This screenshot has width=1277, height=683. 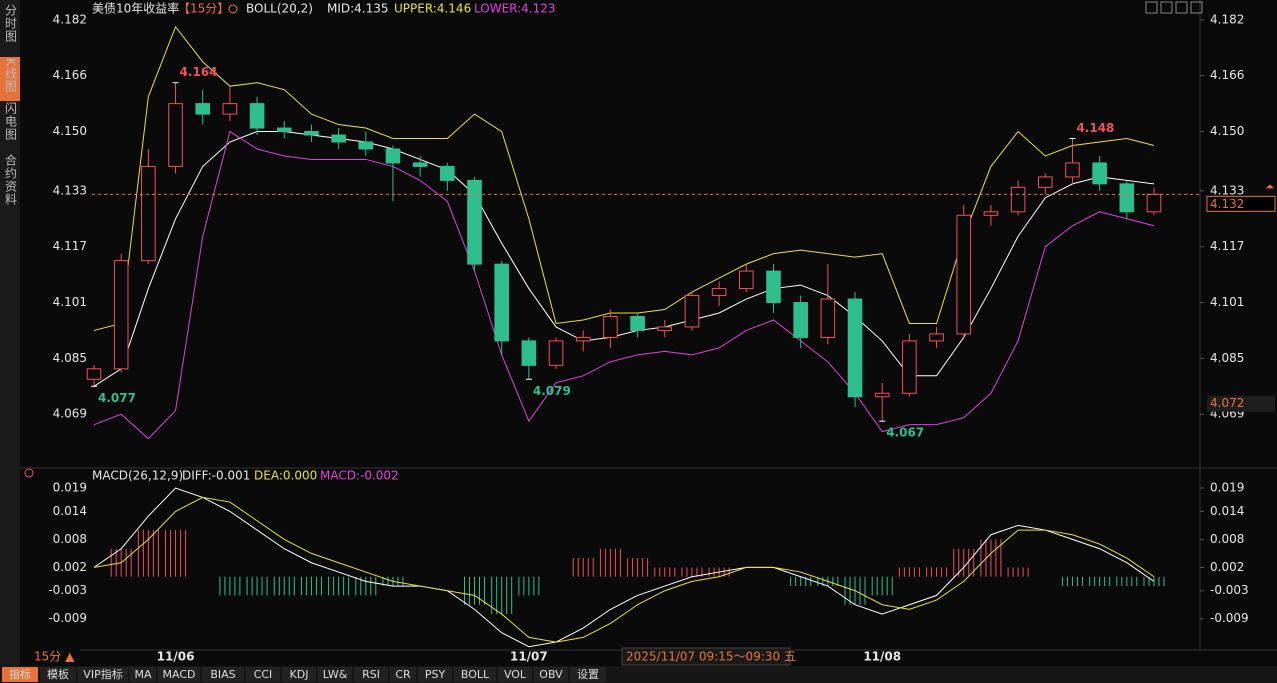 I want to click on legend-mid: MID:4.135, so click(x=358, y=9).